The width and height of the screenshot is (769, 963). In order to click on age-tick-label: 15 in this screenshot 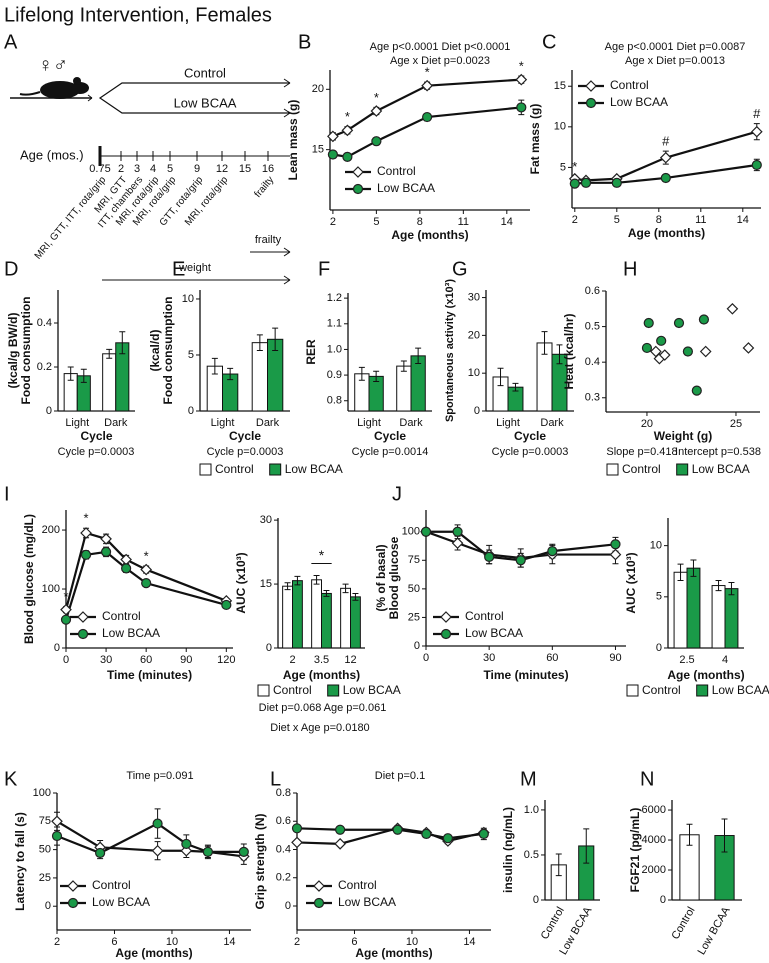, I will do `click(245, 169)`.